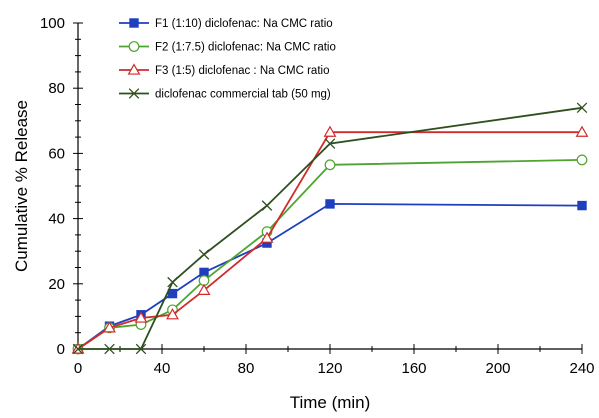 This screenshot has width=599, height=418. Describe the element at coordinates (78, 368) in the screenshot. I see `x-tick-label: 0` at that location.